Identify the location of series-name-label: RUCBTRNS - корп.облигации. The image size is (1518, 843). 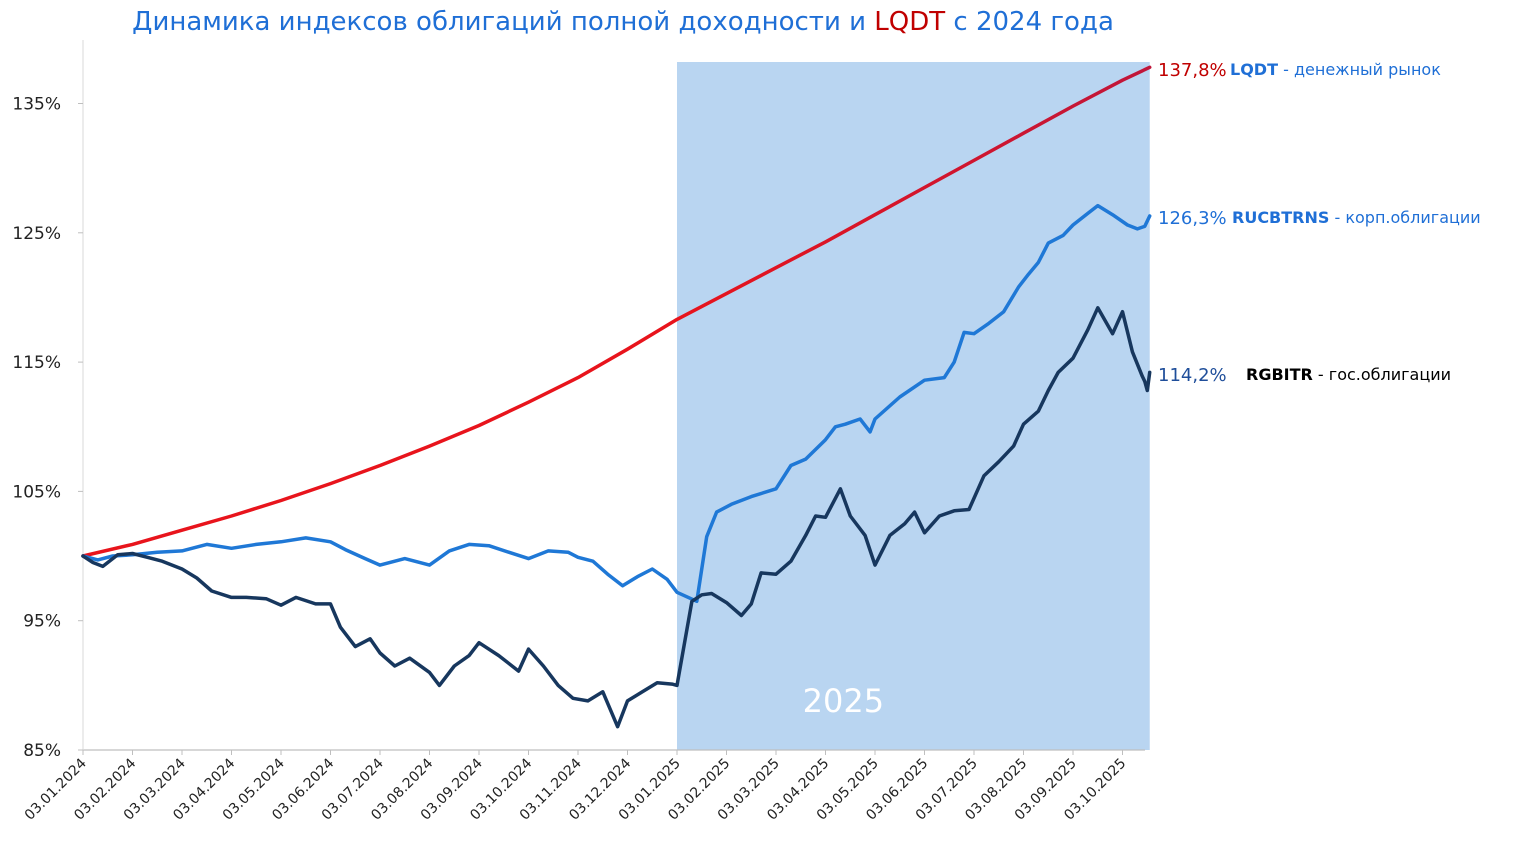
(1356, 217).